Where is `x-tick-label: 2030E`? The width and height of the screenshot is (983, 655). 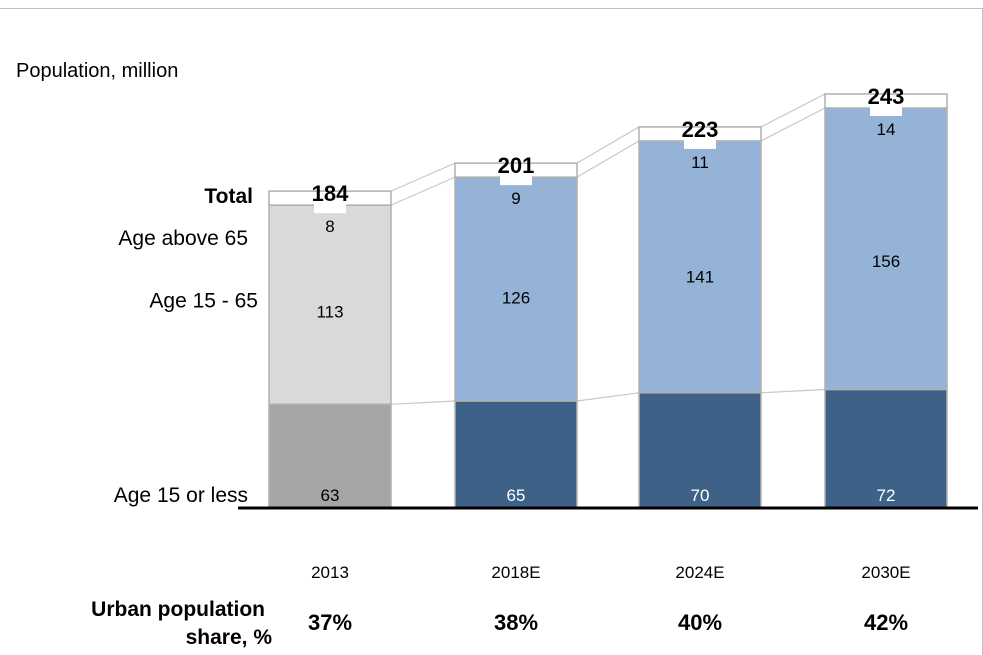
x-tick-label: 2030E is located at coordinates (885, 572).